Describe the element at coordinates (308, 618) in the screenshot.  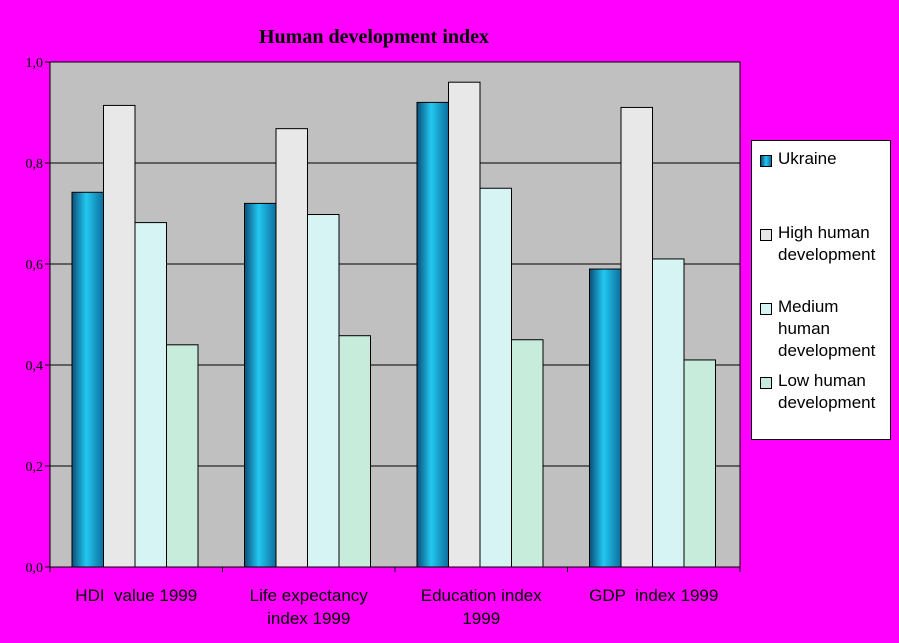
I see `x-category-label: index 1999` at that location.